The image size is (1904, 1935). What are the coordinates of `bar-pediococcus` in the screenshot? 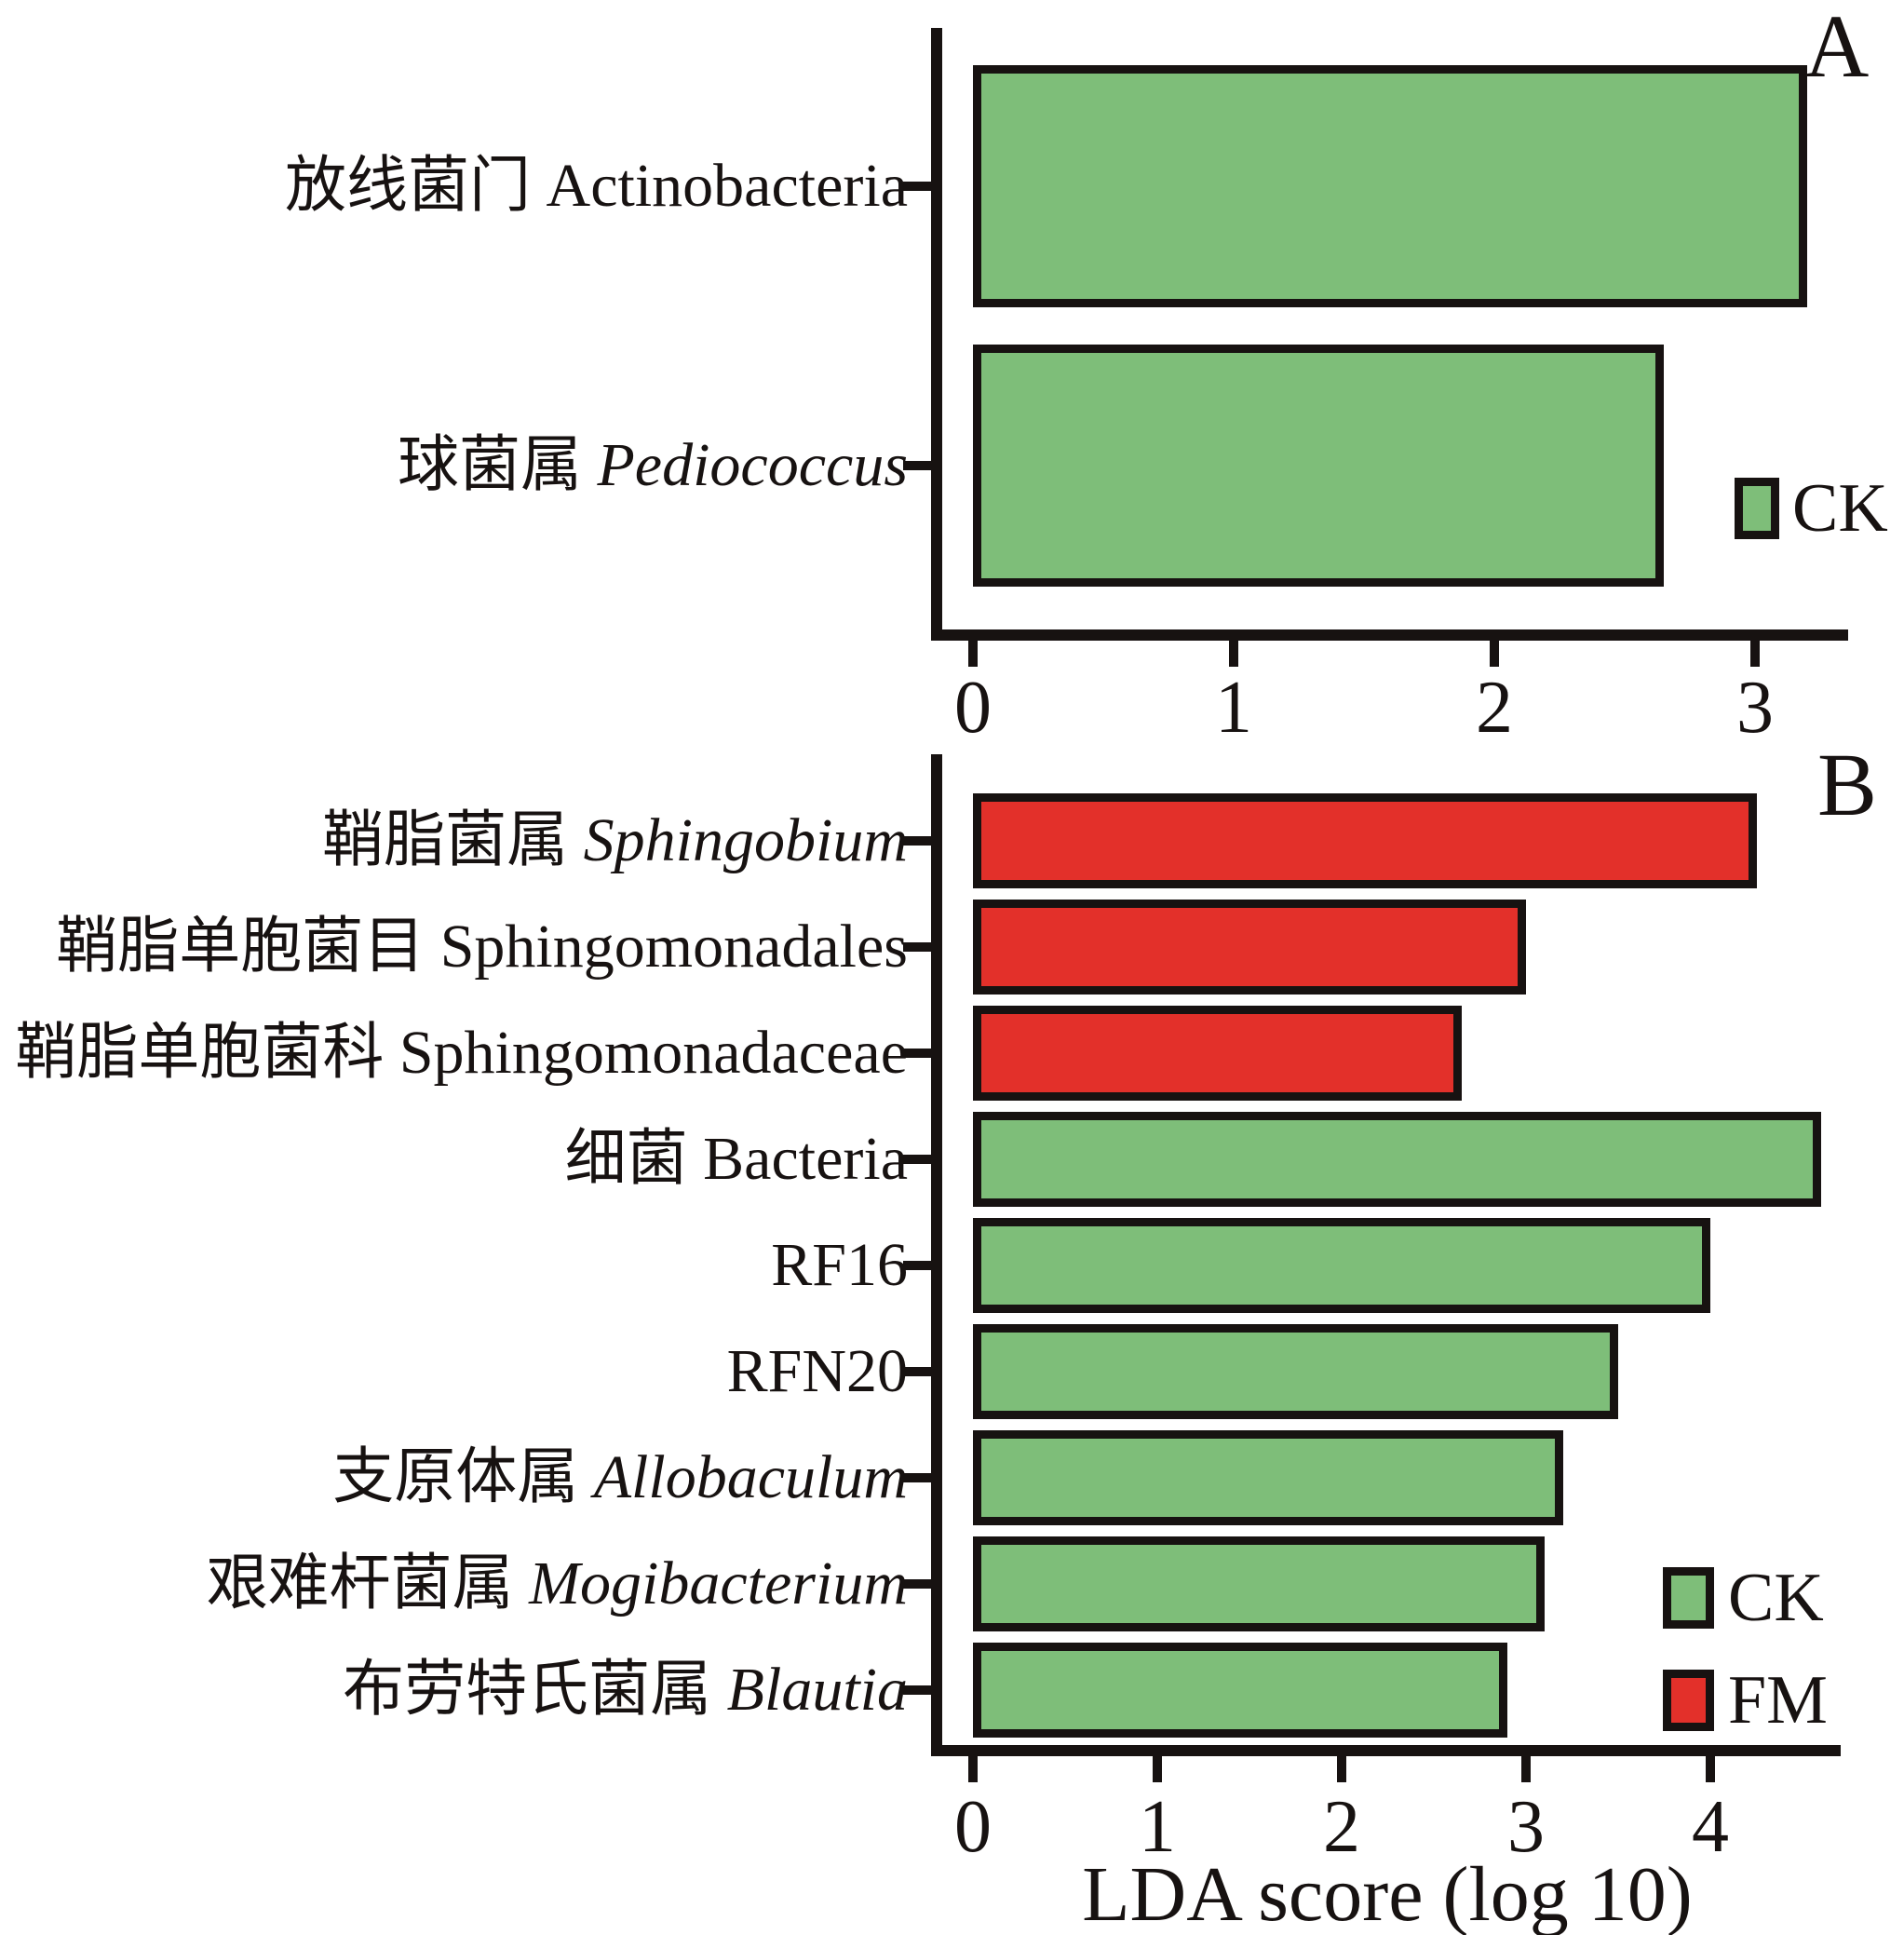 It's located at (1318, 466).